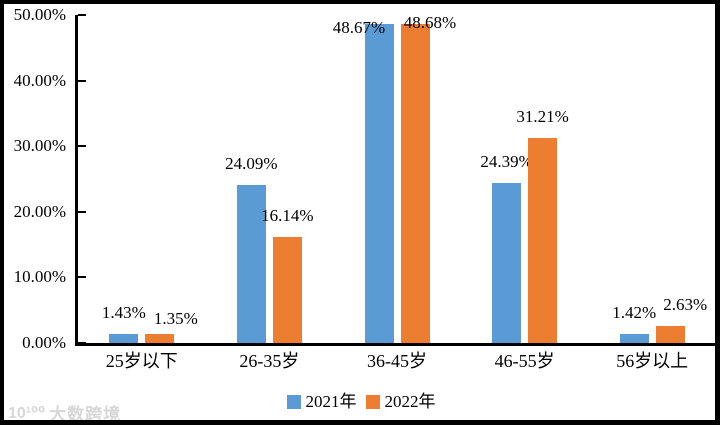 The width and height of the screenshot is (722, 427). Describe the element at coordinates (430, 22) in the screenshot. I see `bar-data-label: 48.68%` at that location.